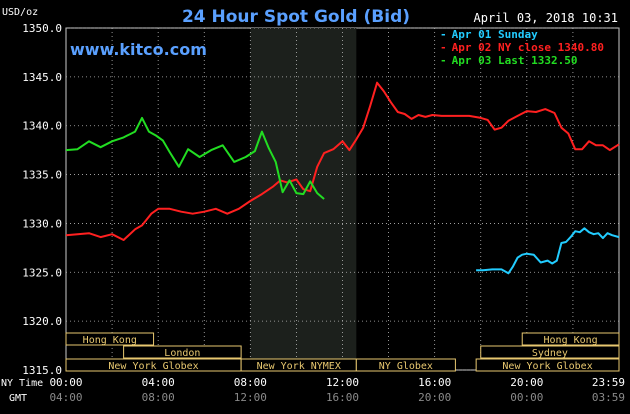 The height and width of the screenshot is (414, 630). I want to click on legend-item-sunday: - Apr 01 Sunday, so click(489, 34).